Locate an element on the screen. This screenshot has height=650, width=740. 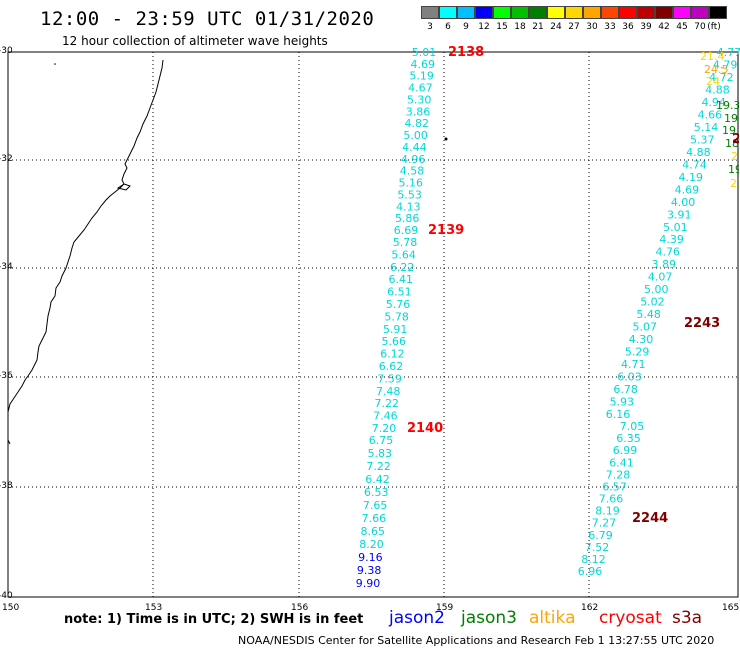
wave-height-label: 9.16 is located at coordinates (370, 557).